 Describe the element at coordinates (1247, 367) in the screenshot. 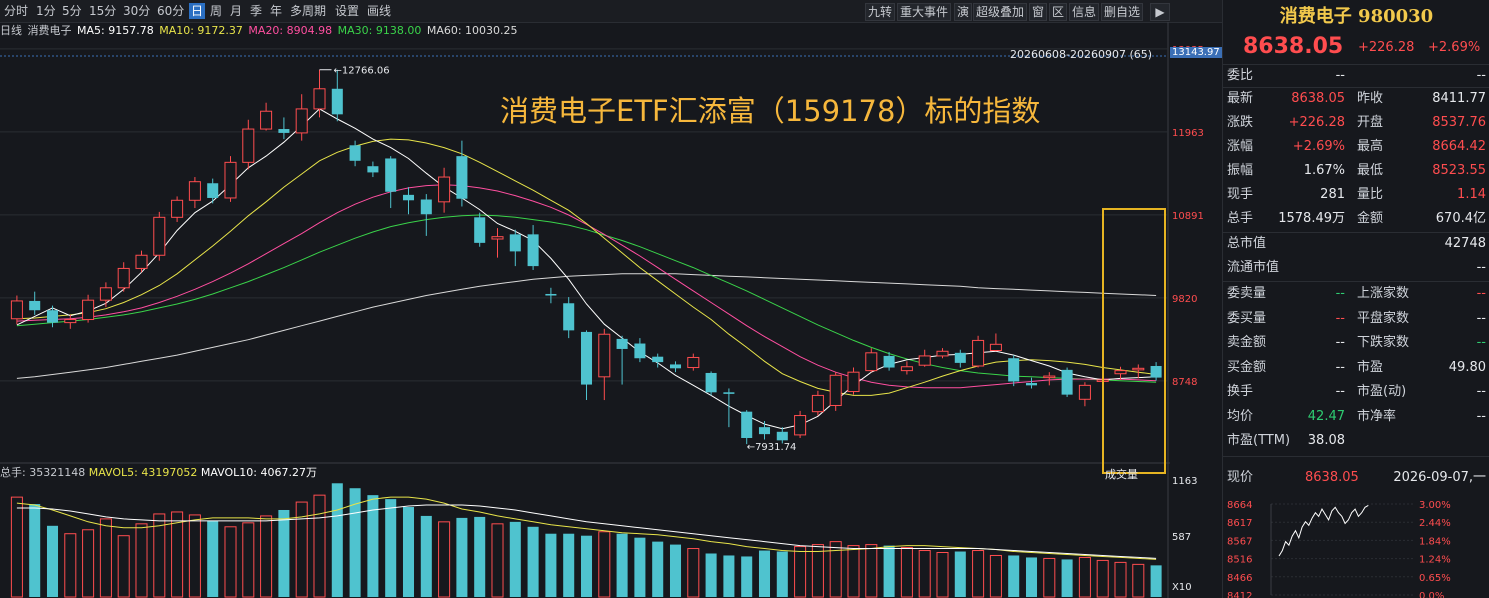

I see `depth-label-left: 买金额` at that location.